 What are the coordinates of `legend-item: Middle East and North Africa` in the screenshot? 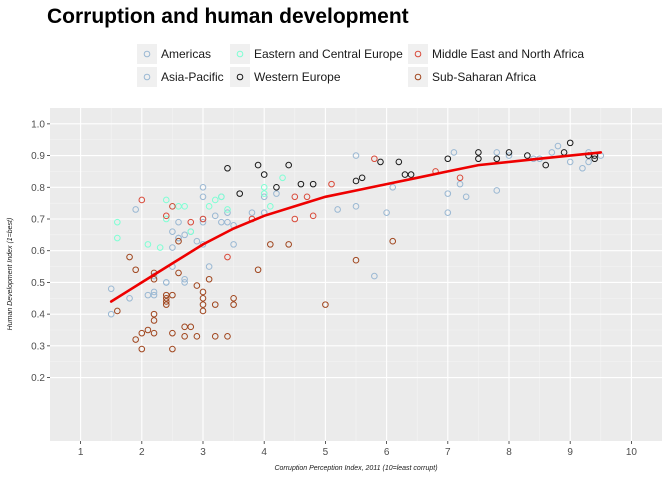 It's located at (496, 54).